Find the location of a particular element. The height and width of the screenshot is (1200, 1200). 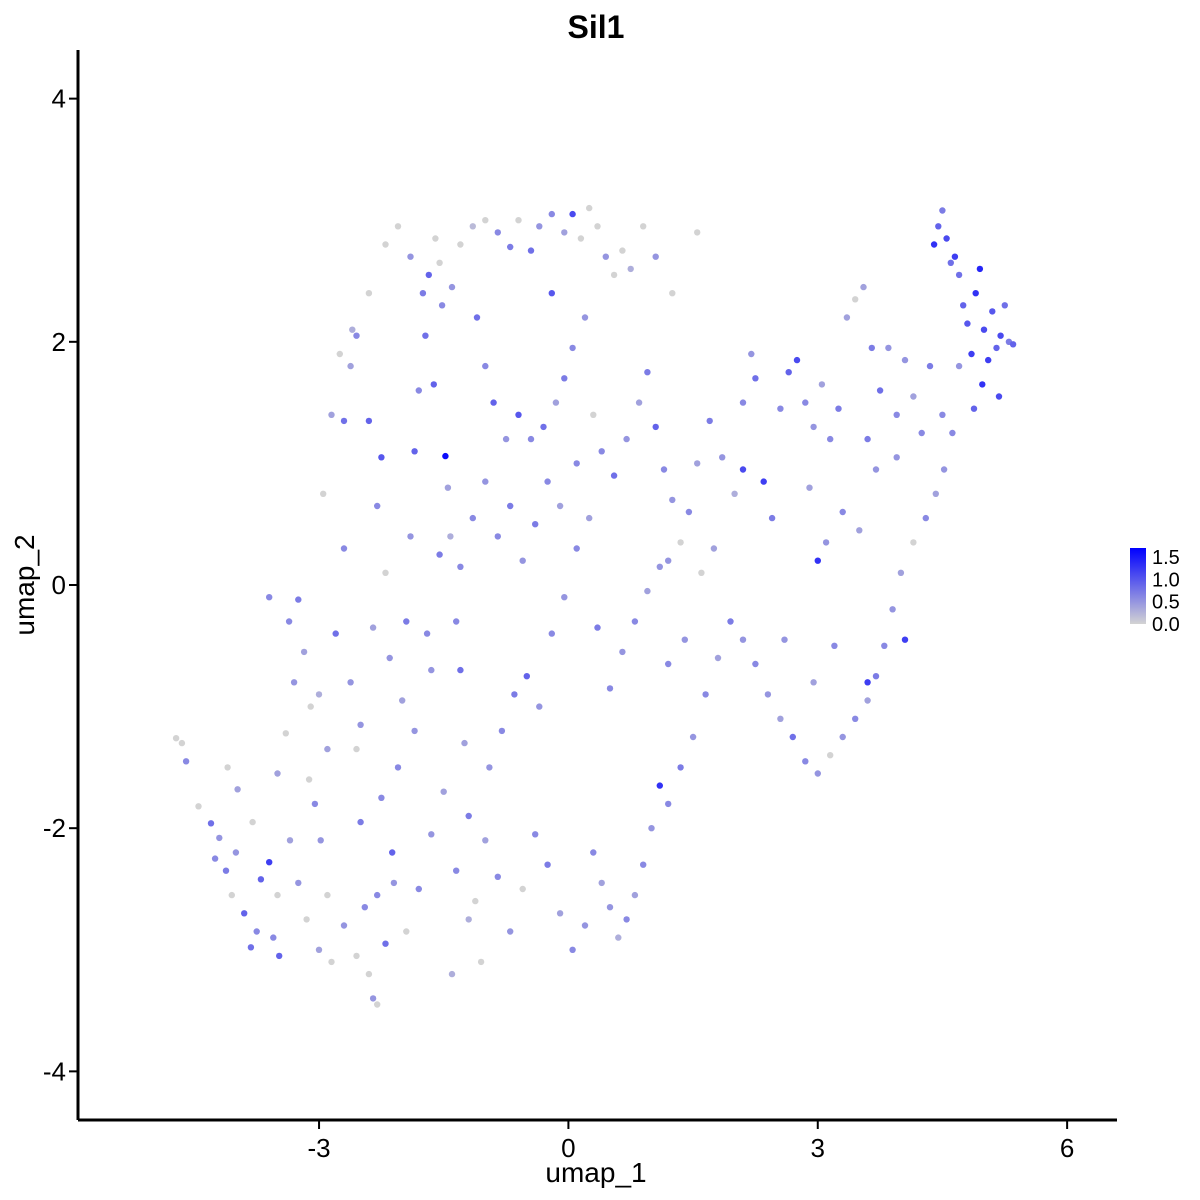

x-tick-label: 3 is located at coordinates (818, 1148).